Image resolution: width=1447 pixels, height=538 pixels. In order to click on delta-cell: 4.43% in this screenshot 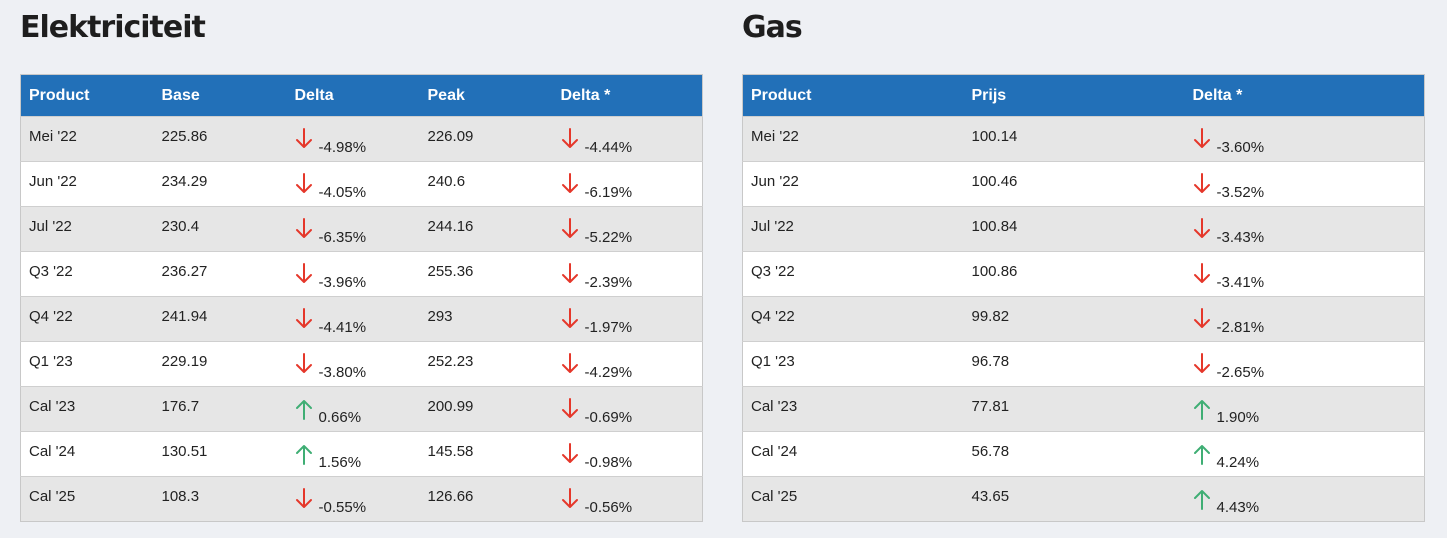, I will do `click(1305, 499)`.